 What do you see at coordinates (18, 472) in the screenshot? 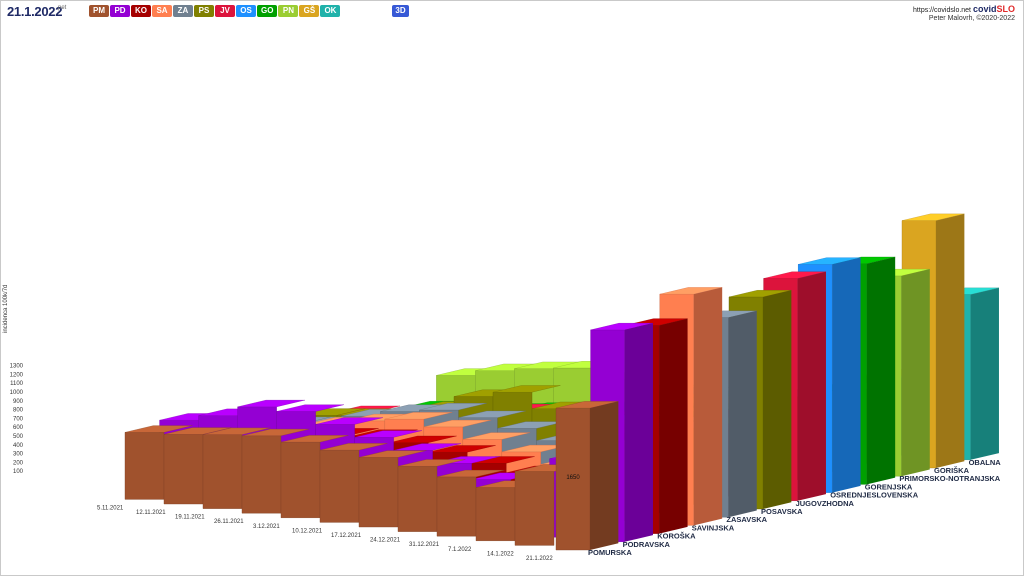
I see `y-tick-label: 100` at bounding box center [18, 472].